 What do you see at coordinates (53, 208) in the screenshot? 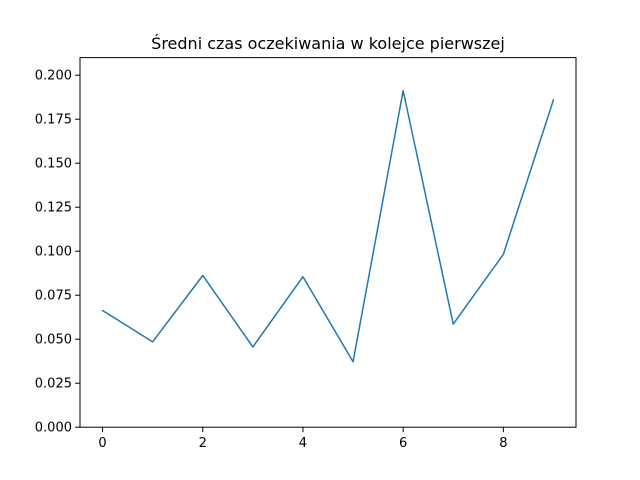
I see `y-tick-label: 0.125` at bounding box center [53, 208].